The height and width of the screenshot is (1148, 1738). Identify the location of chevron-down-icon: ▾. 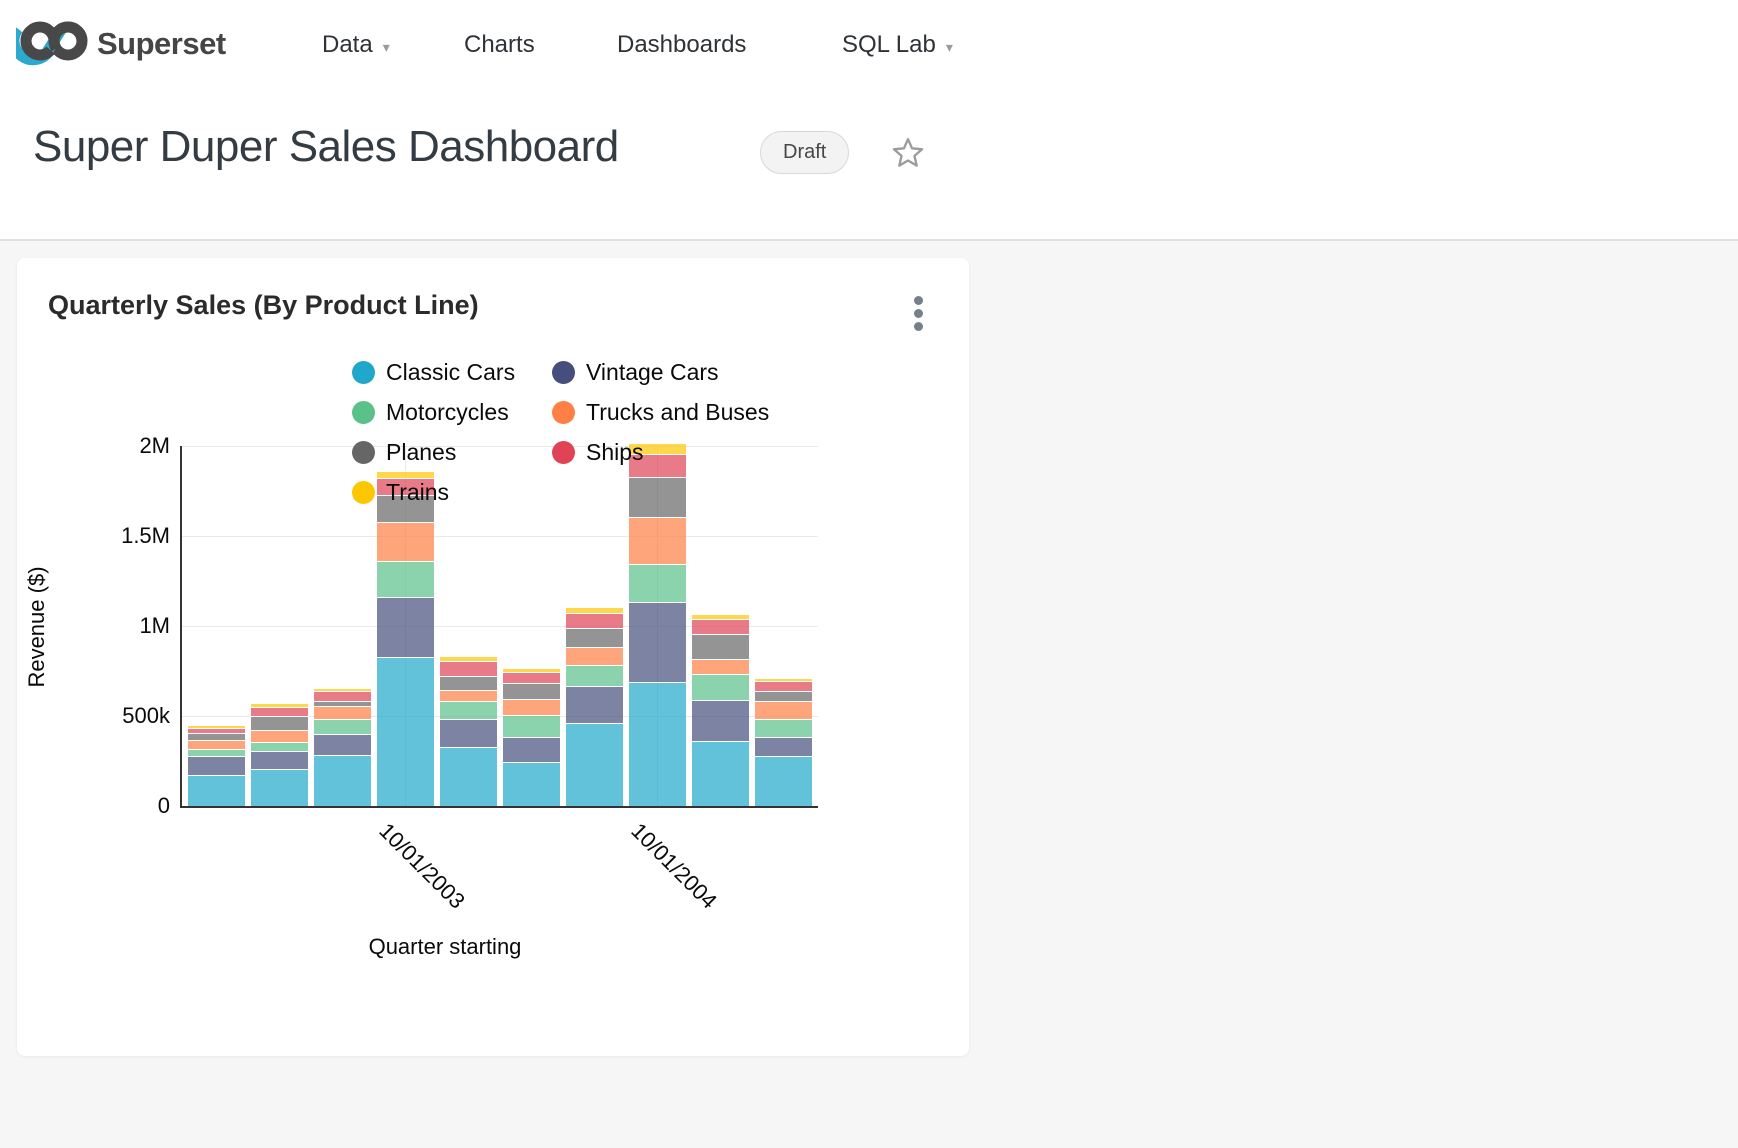
(949, 47).